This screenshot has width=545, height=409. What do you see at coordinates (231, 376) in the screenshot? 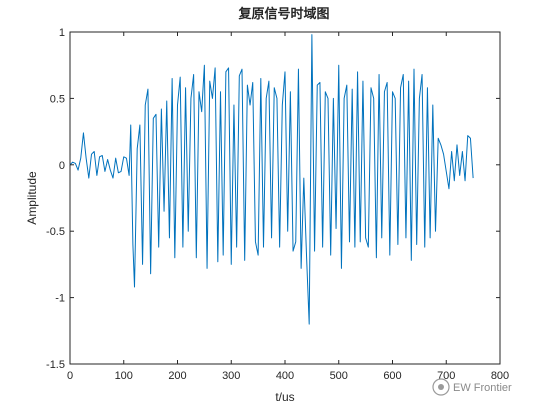
I see `x-tick-label: 300` at bounding box center [231, 376].